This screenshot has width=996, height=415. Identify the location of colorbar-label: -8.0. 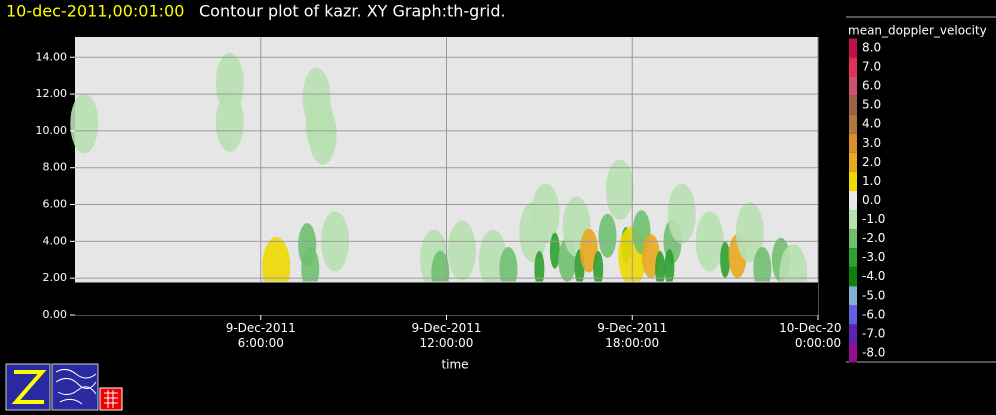
(873, 352).